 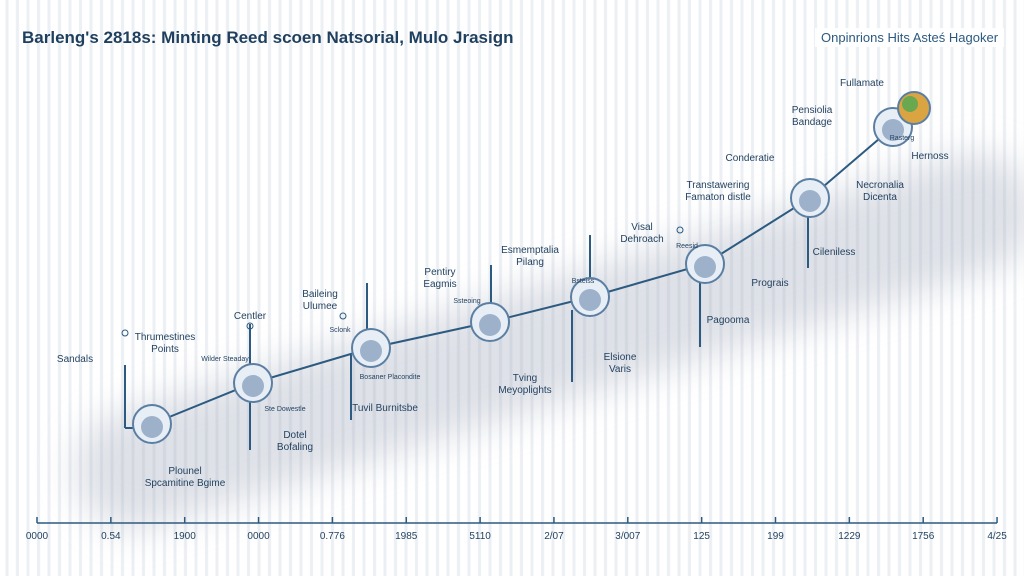 I want to click on axis-tick-label: 199, so click(x=775, y=536).